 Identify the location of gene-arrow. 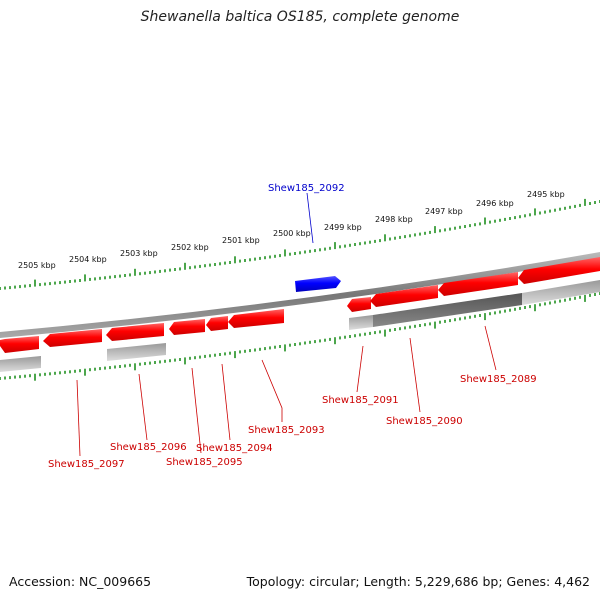
(19, 344).